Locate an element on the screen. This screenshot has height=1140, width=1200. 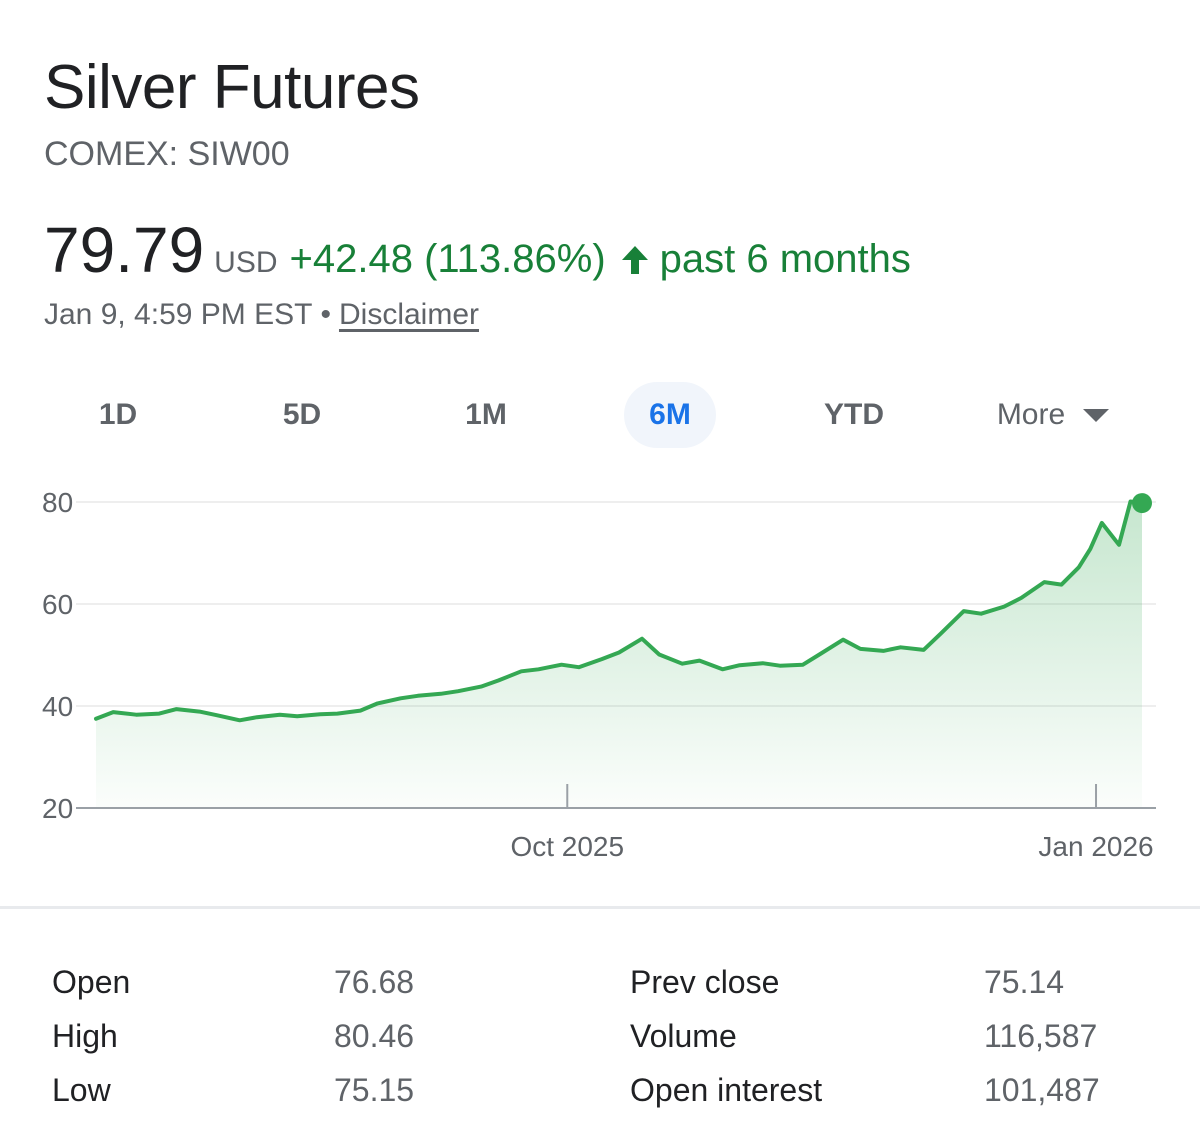
current-price: 79.79 is located at coordinates (124, 250).